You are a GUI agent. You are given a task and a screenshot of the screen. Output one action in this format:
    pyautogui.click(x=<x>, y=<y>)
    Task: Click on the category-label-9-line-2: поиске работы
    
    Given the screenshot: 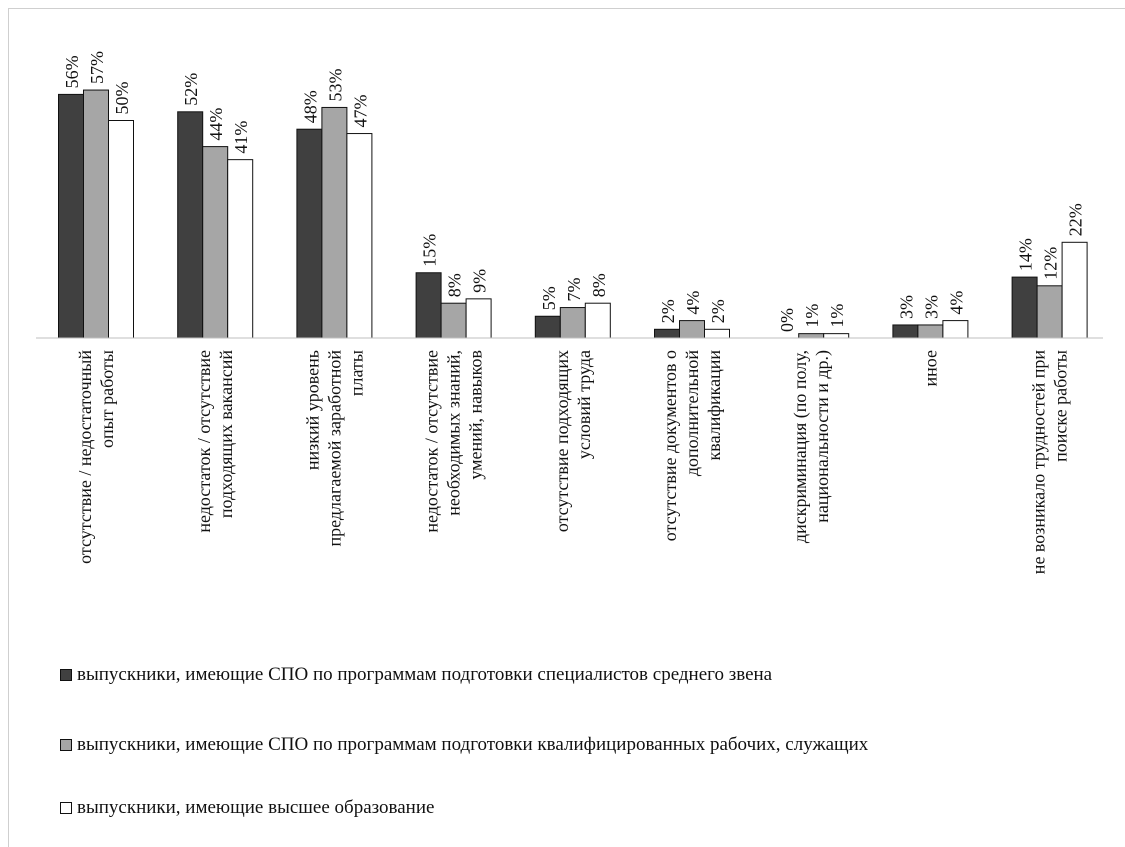 What is the action you would take?
    pyautogui.click(x=1061, y=406)
    